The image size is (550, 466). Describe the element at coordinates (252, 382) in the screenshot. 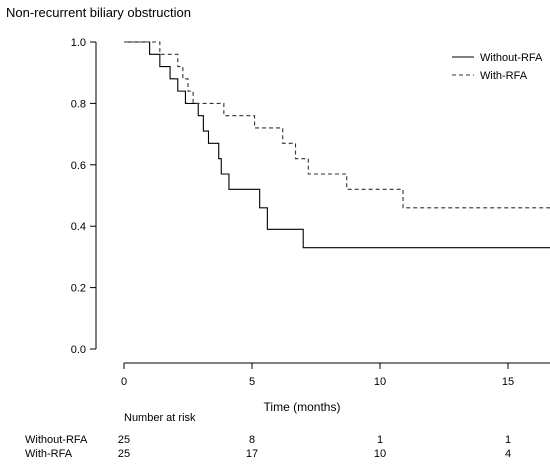

I see `x-tick-label: 5` at that location.